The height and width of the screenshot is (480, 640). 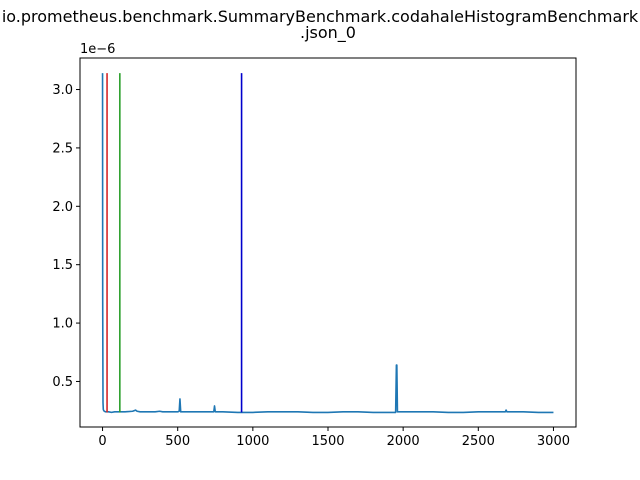 What do you see at coordinates (102, 441) in the screenshot?
I see `x-tick-label: 0` at bounding box center [102, 441].